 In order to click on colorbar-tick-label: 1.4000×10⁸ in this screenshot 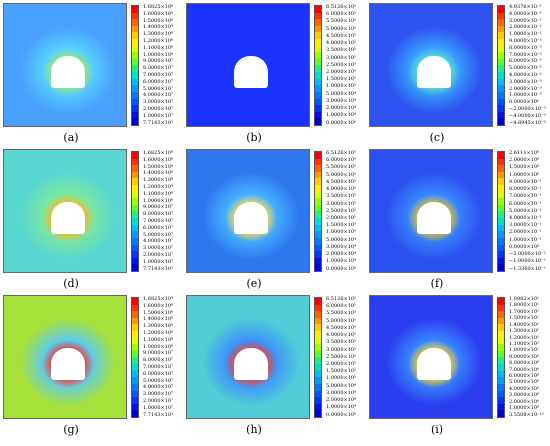, I will do `click(158, 319)`.